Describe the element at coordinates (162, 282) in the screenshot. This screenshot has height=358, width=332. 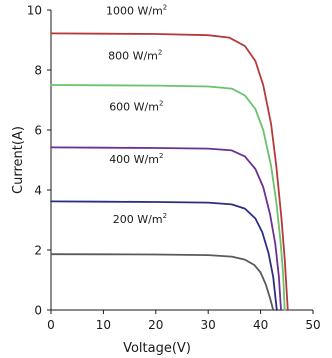
I see `iv-curve-line` at that location.